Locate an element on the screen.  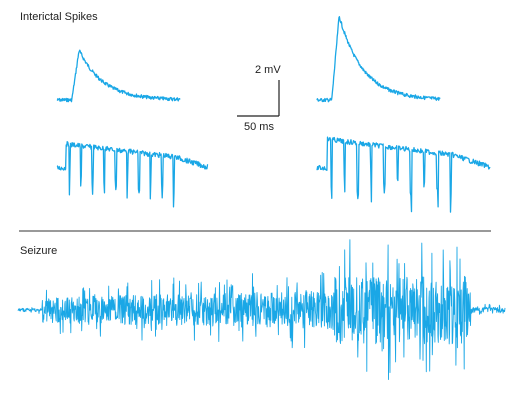
interictal-title: Interictal Spikes is located at coordinates (59, 17).